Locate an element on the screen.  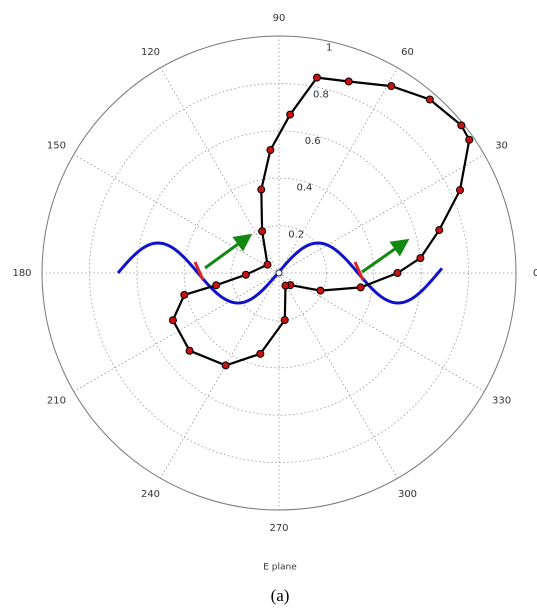
r-tick-label: 0.8 is located at coordinates (321, 94).